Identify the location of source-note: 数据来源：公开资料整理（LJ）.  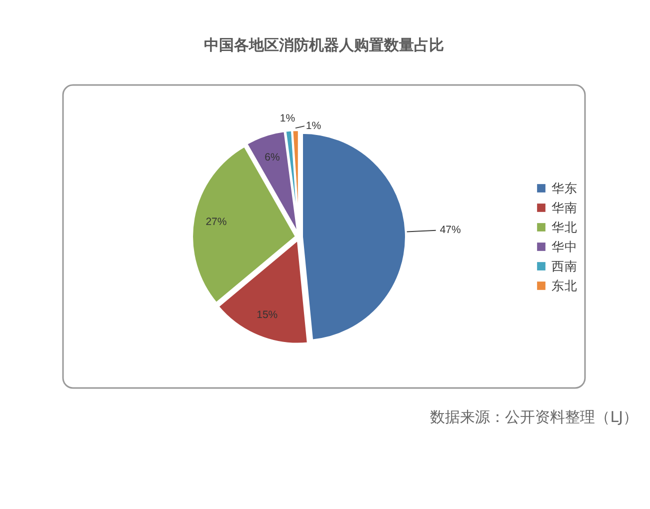
(534, 417).